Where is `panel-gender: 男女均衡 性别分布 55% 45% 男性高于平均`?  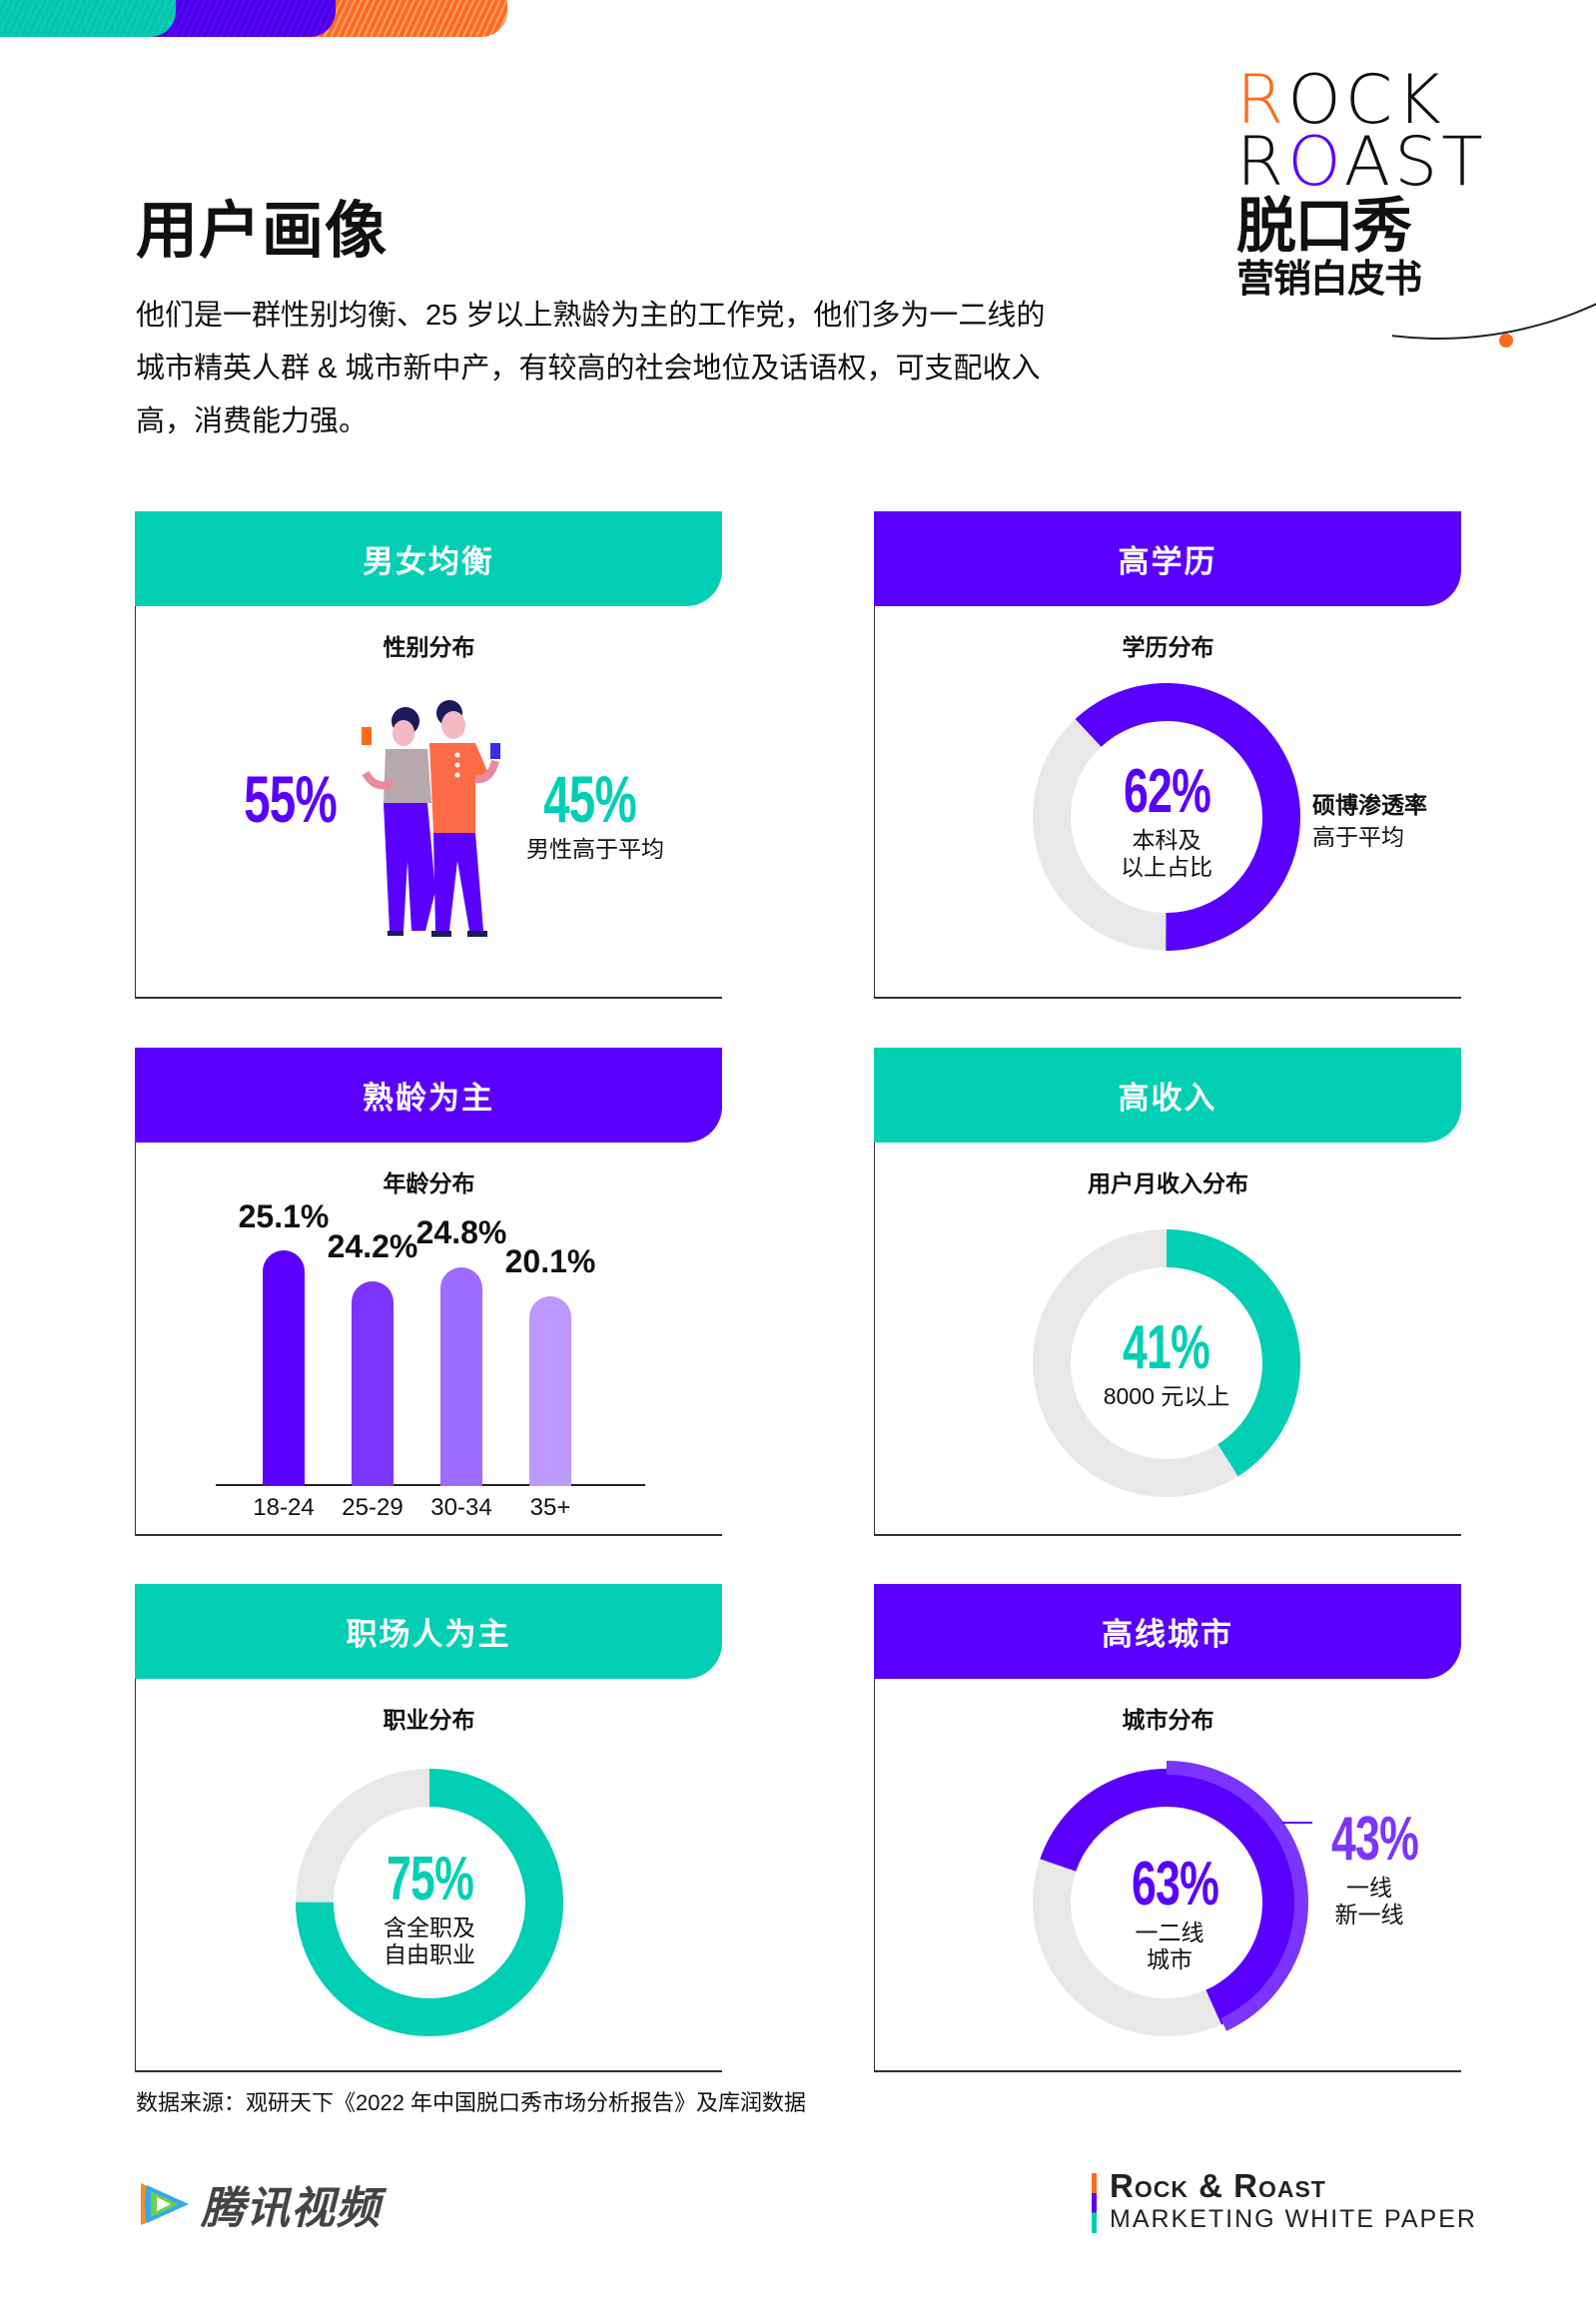 panel-gender: 男女均衡 性别分布 55% 45% 男性高于平均 is located at coordinates (428, 755).